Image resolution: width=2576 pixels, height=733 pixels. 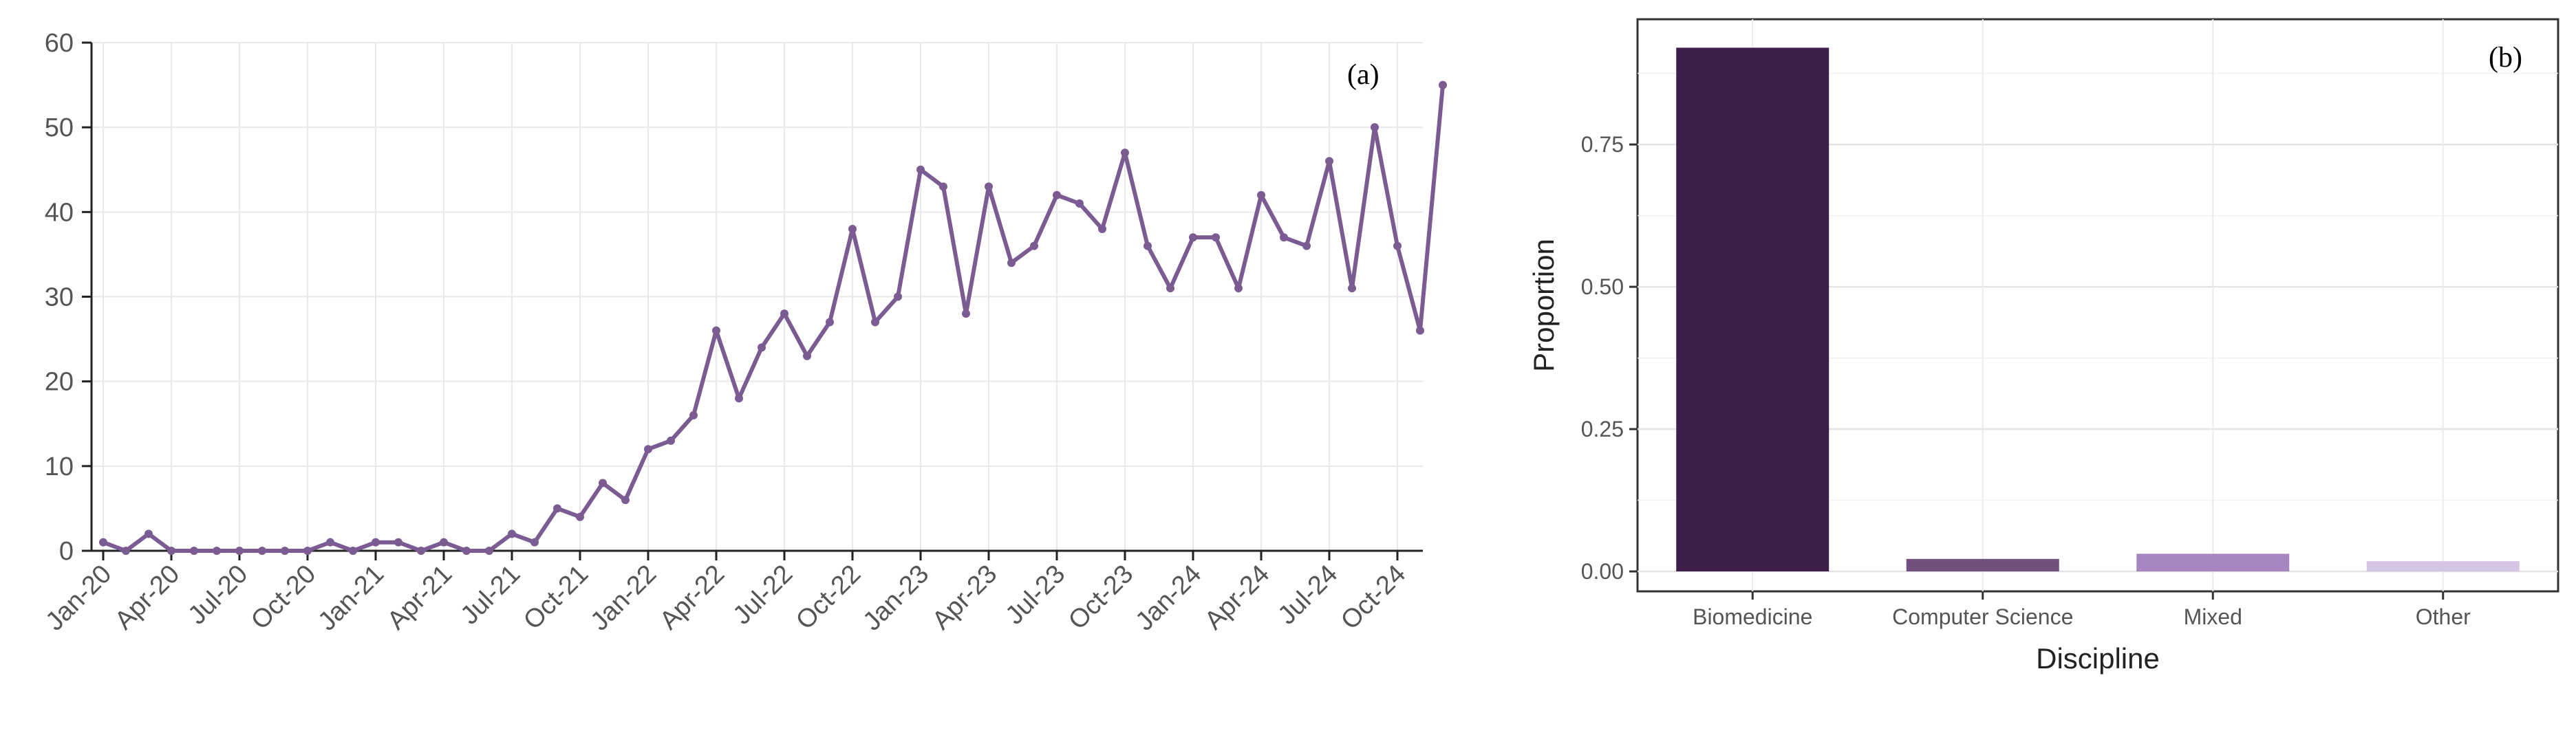 What do you see at coordinates (283, 597) in the screenshot?
I see `x-tick-label: Oct-20` at bounding box center [283, 597].